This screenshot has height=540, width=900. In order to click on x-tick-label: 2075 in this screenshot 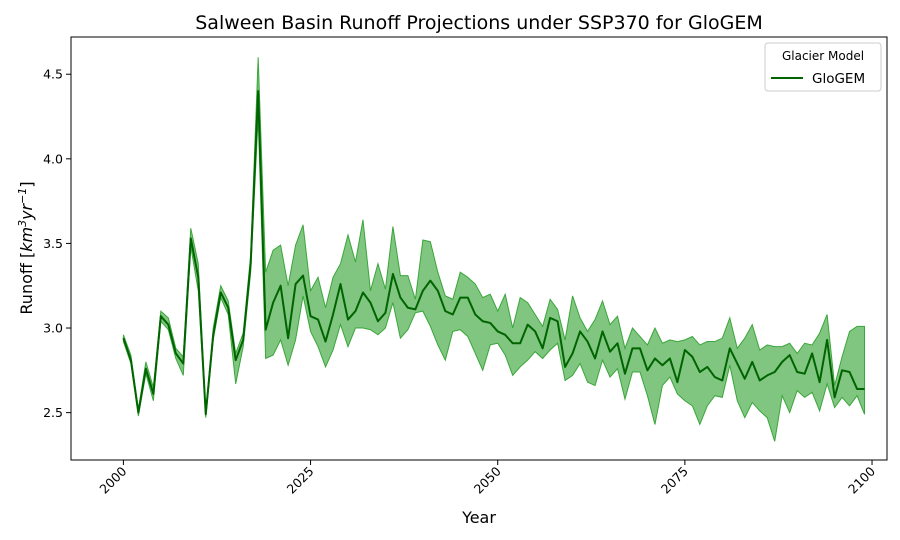, I will do `click(674, 480)`.